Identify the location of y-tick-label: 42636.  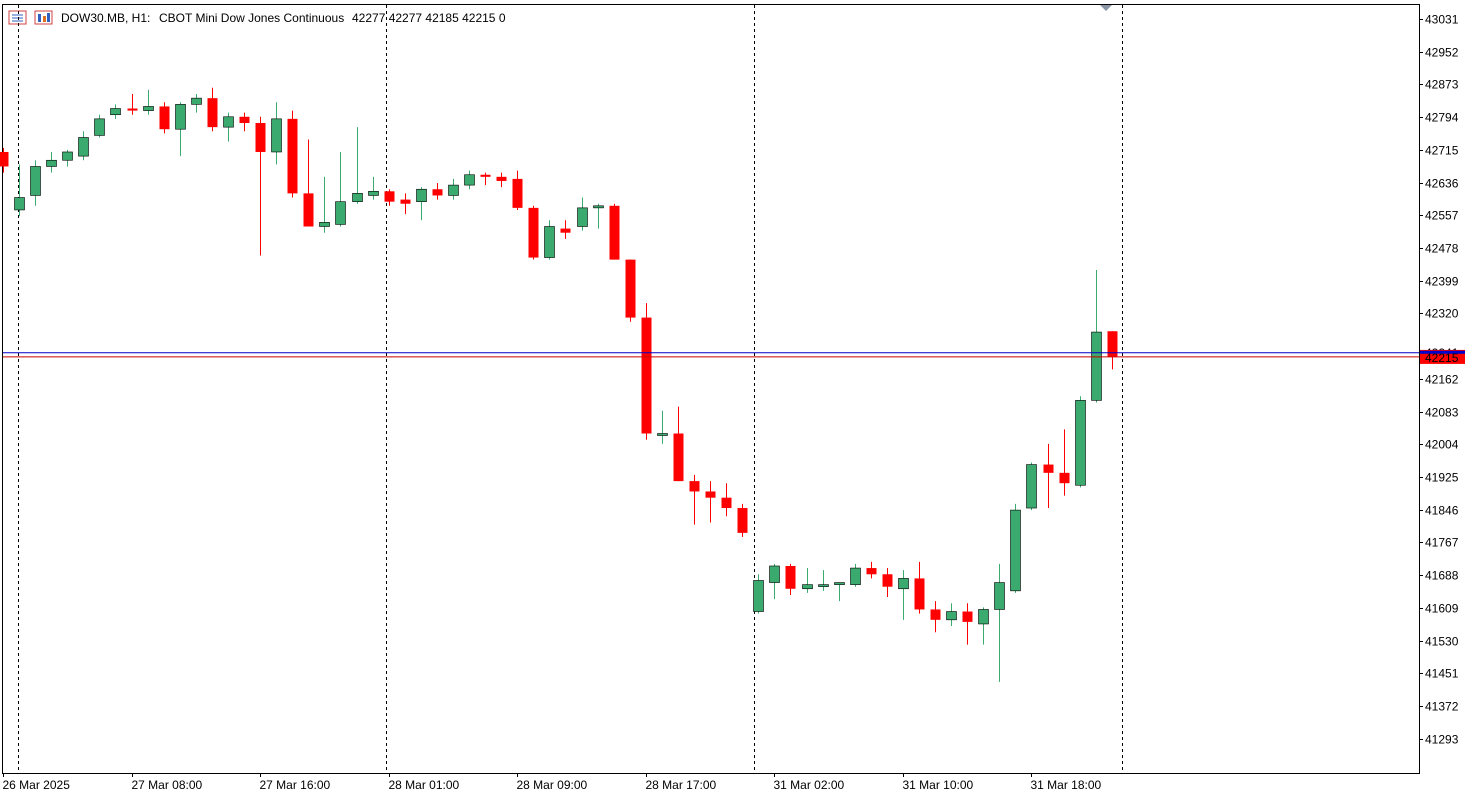
(1442, 184).